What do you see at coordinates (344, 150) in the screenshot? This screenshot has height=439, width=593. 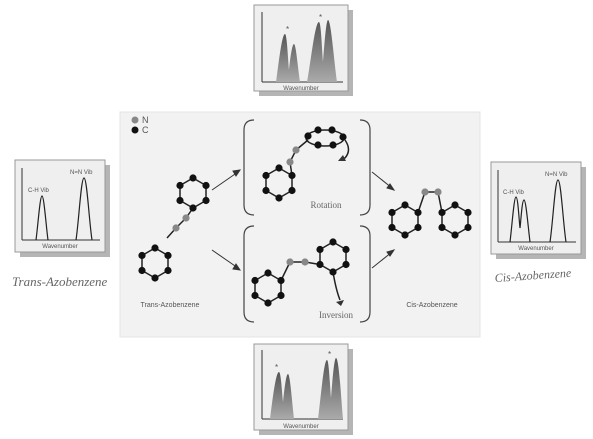 I see `rotation-arrow` at bounding box center [344, 150].